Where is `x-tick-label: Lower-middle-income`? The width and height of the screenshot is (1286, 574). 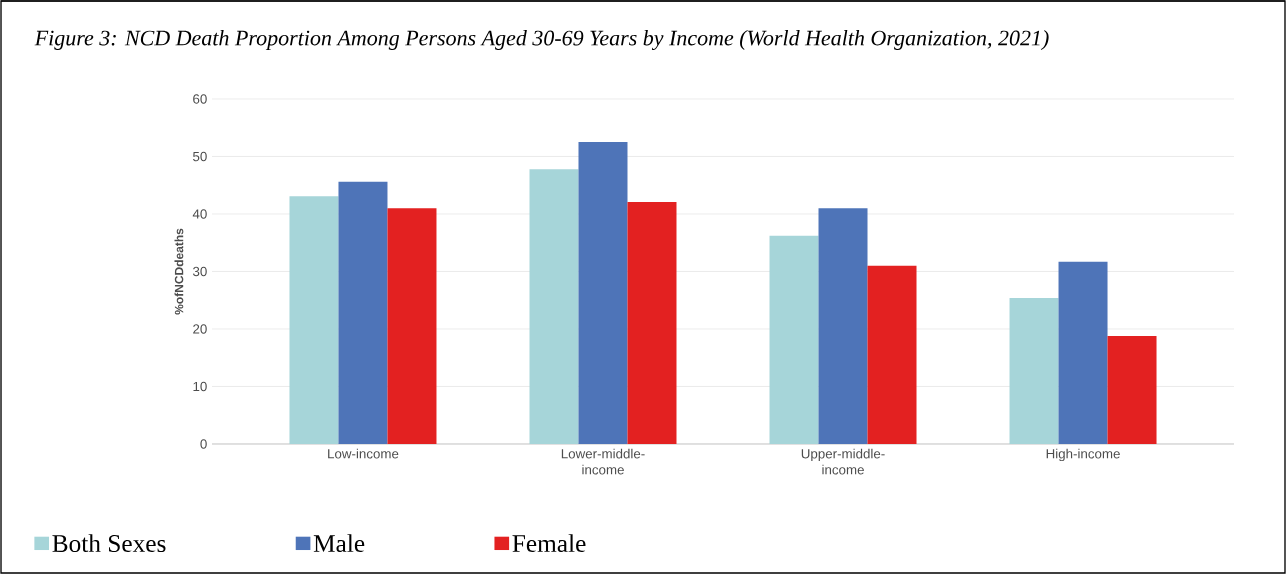
x-tick-label: Lower-middle-income is located at coordinates (603, 461).